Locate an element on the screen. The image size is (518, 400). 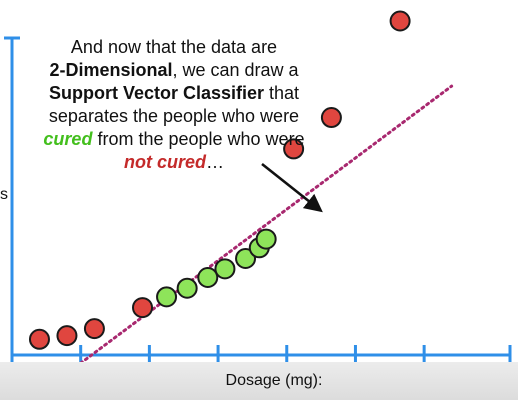
footer-band is located at coordinates (259, 381).